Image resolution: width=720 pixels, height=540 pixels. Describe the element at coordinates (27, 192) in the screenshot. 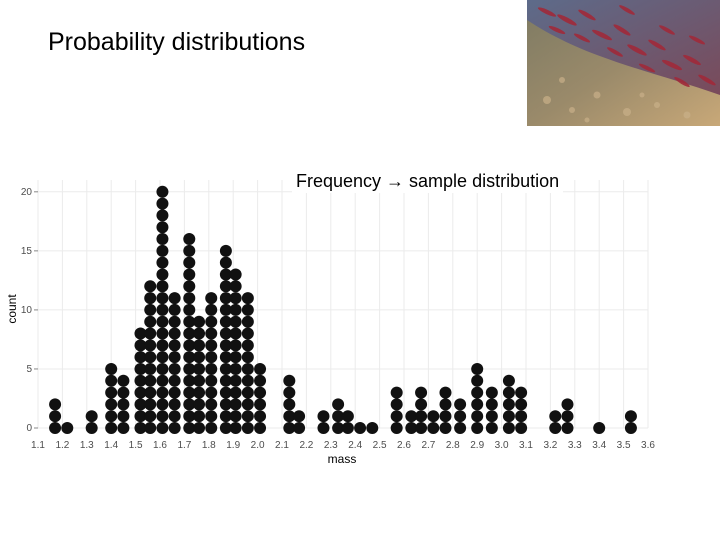

I see `y-tick-label: 20` at that location.